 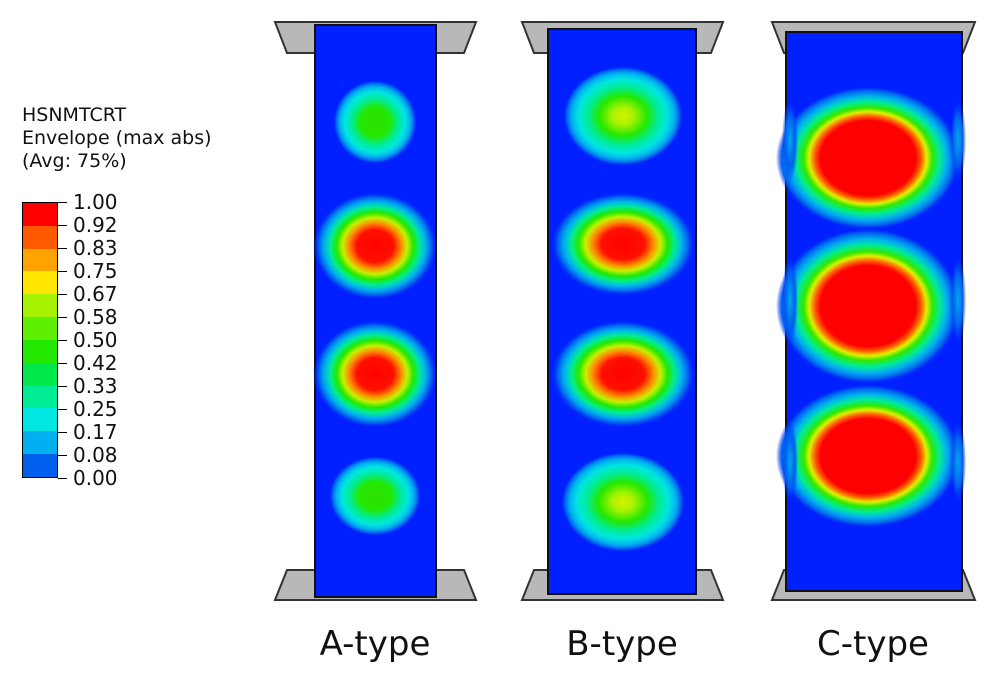 What do you see at coordinates (95, 248) in the screenshot?
I see `legend-tick-label: 0.83` at bounding box center [95, 248].